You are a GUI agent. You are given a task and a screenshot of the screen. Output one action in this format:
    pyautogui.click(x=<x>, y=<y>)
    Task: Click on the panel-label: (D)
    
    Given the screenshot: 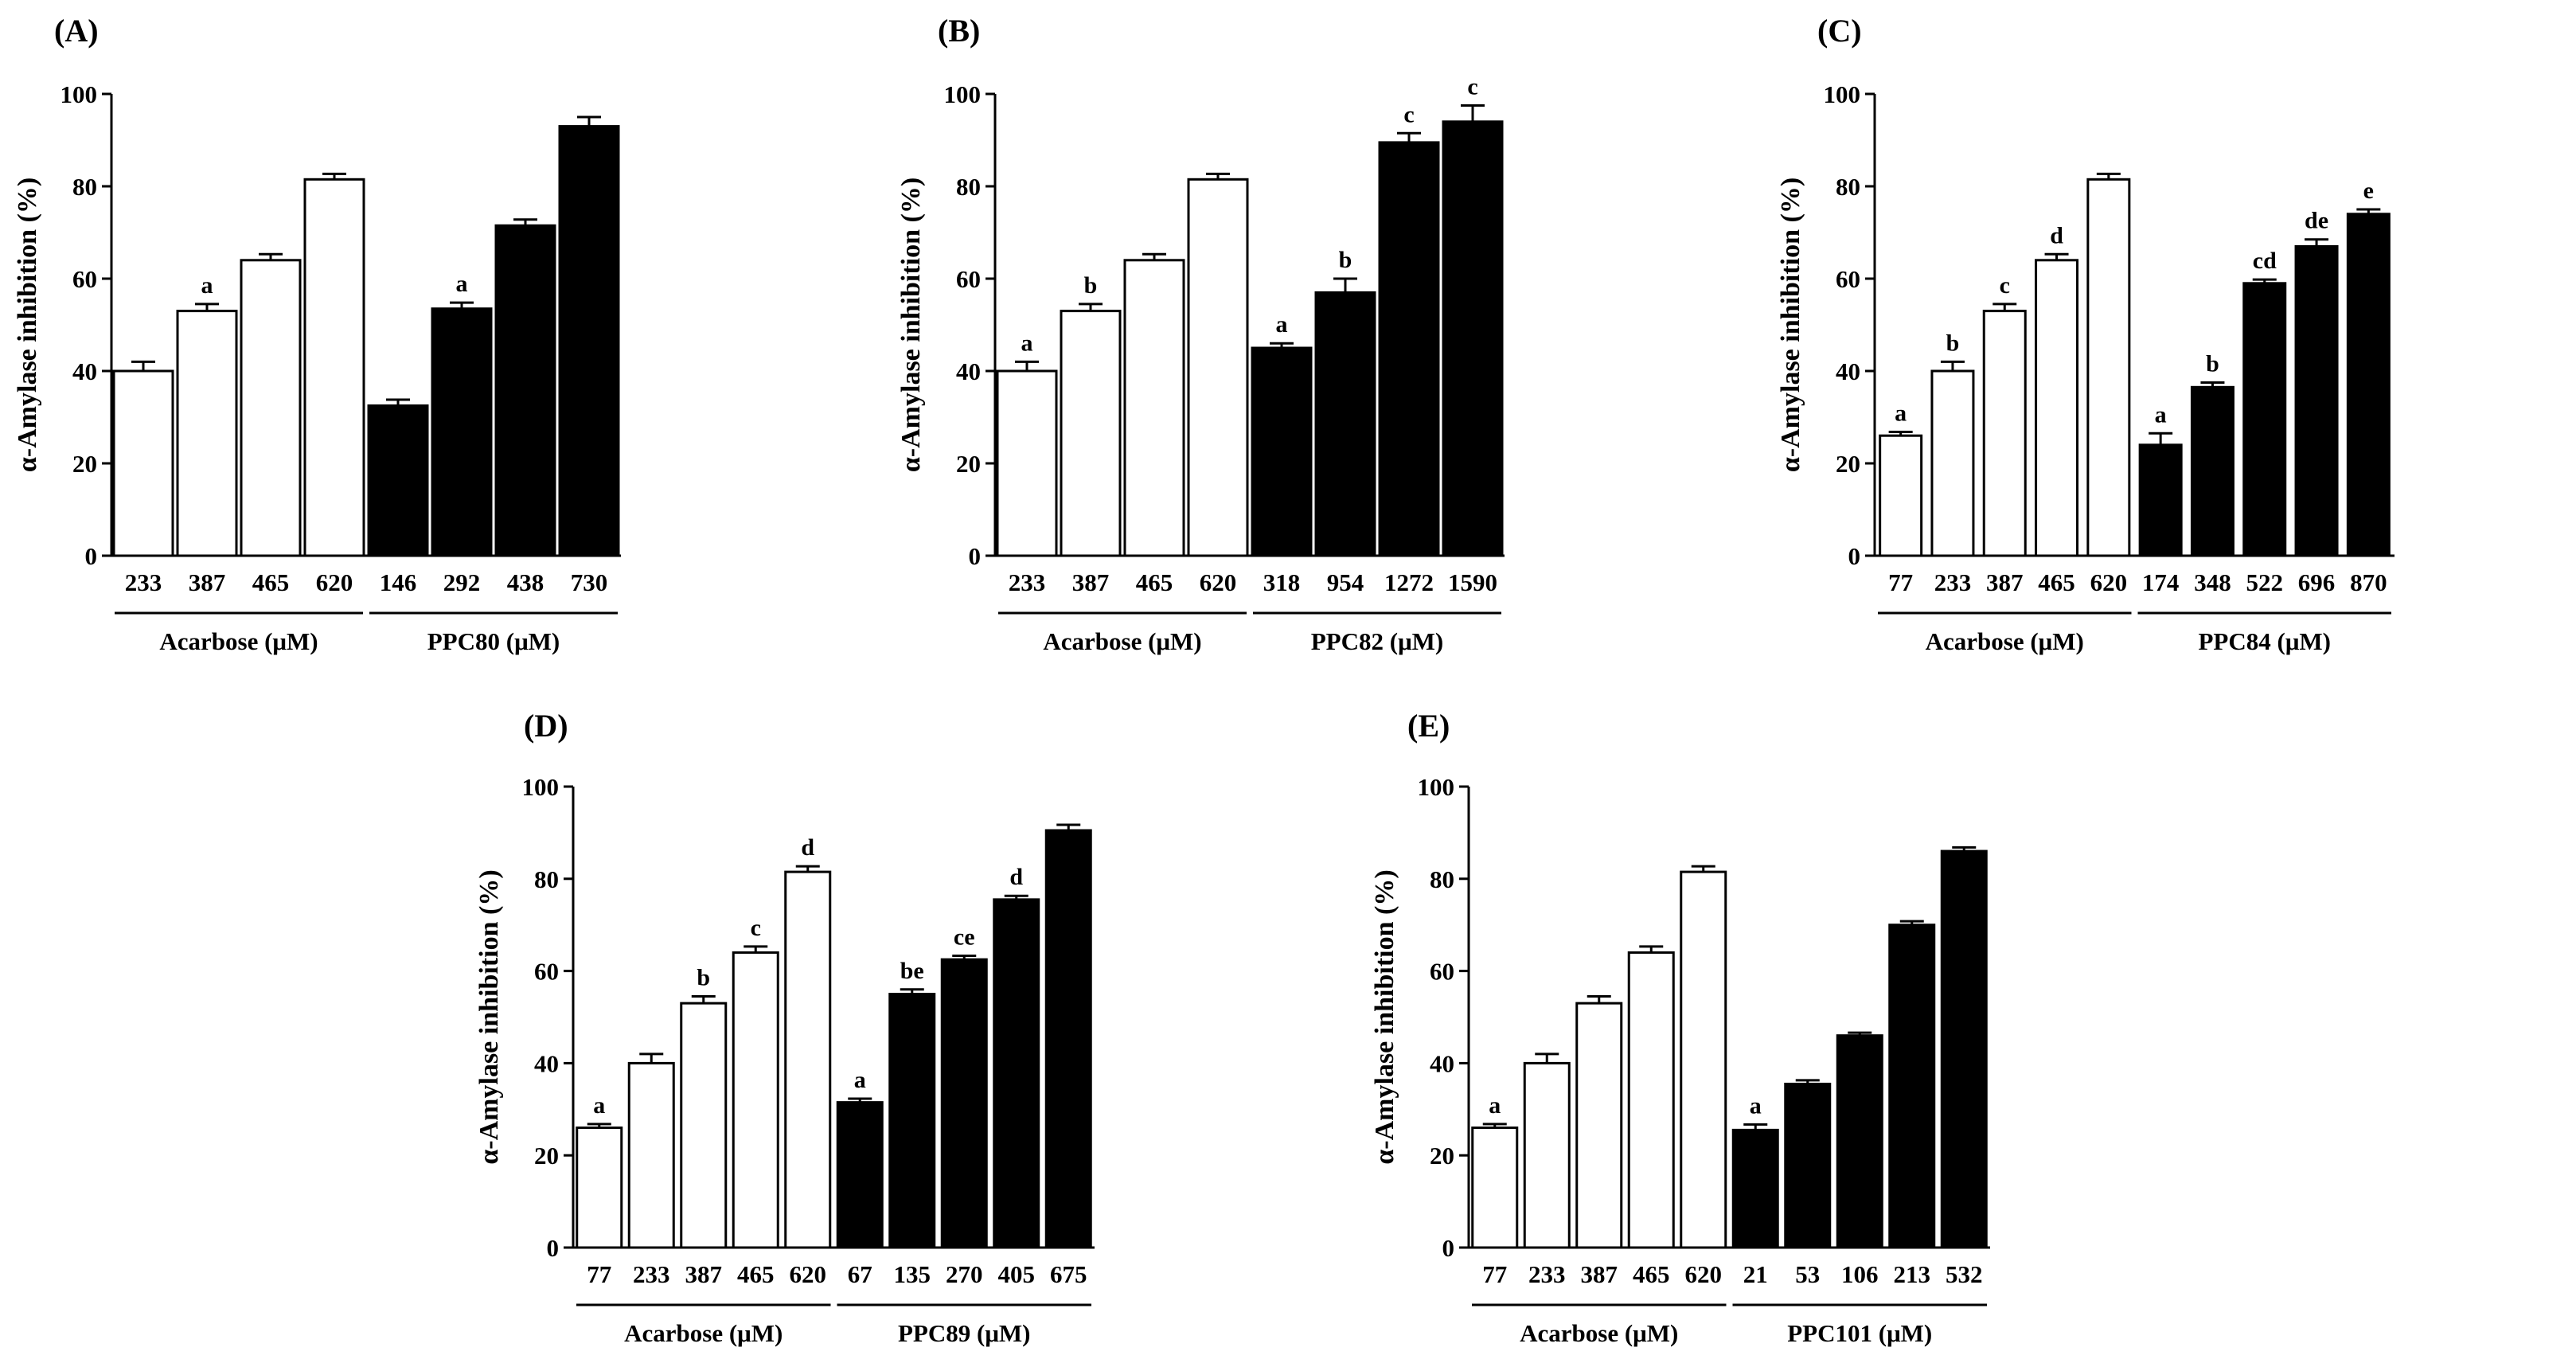 What is the action you would take?
    pyautogui.click(x=546, y=726)
    